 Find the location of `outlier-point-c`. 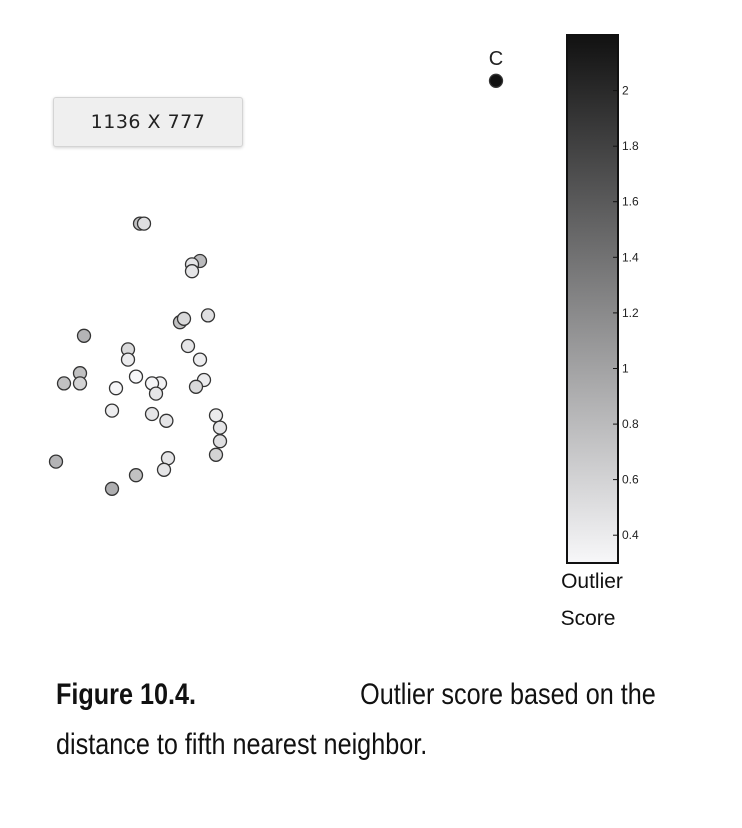

outlier-point-c is located at coordinates (496, 80).